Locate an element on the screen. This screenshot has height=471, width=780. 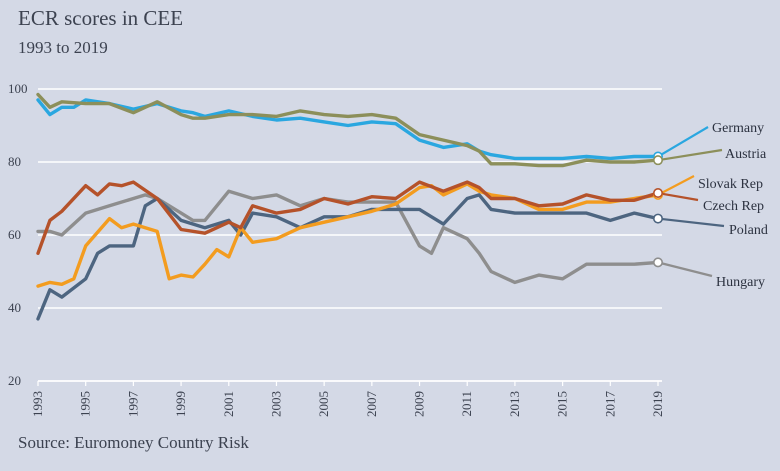
series-line-czech-rep is located at coordinates (348, 217).